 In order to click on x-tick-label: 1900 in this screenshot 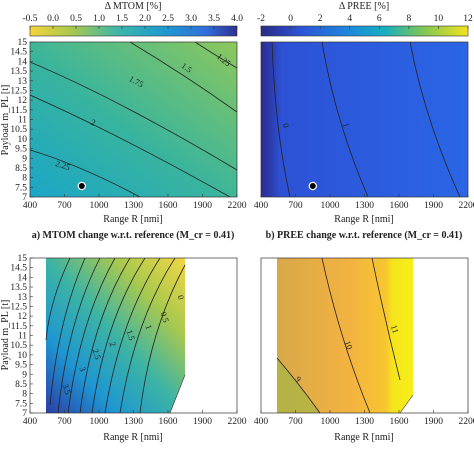, I will do `click(433, 422)`.